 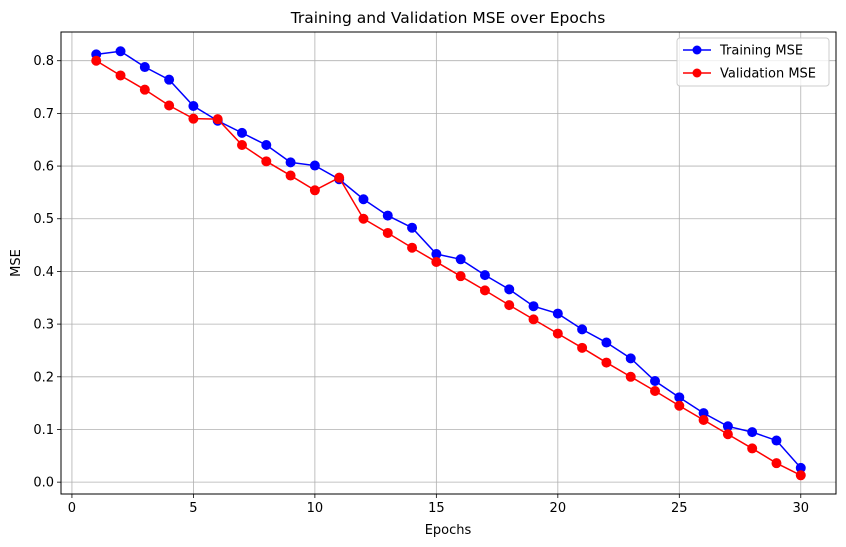 What do you see at coordinates (43, 377) in the screenshot?
I see `y-tick-label: 0.2` at bounding box center [43, 377].